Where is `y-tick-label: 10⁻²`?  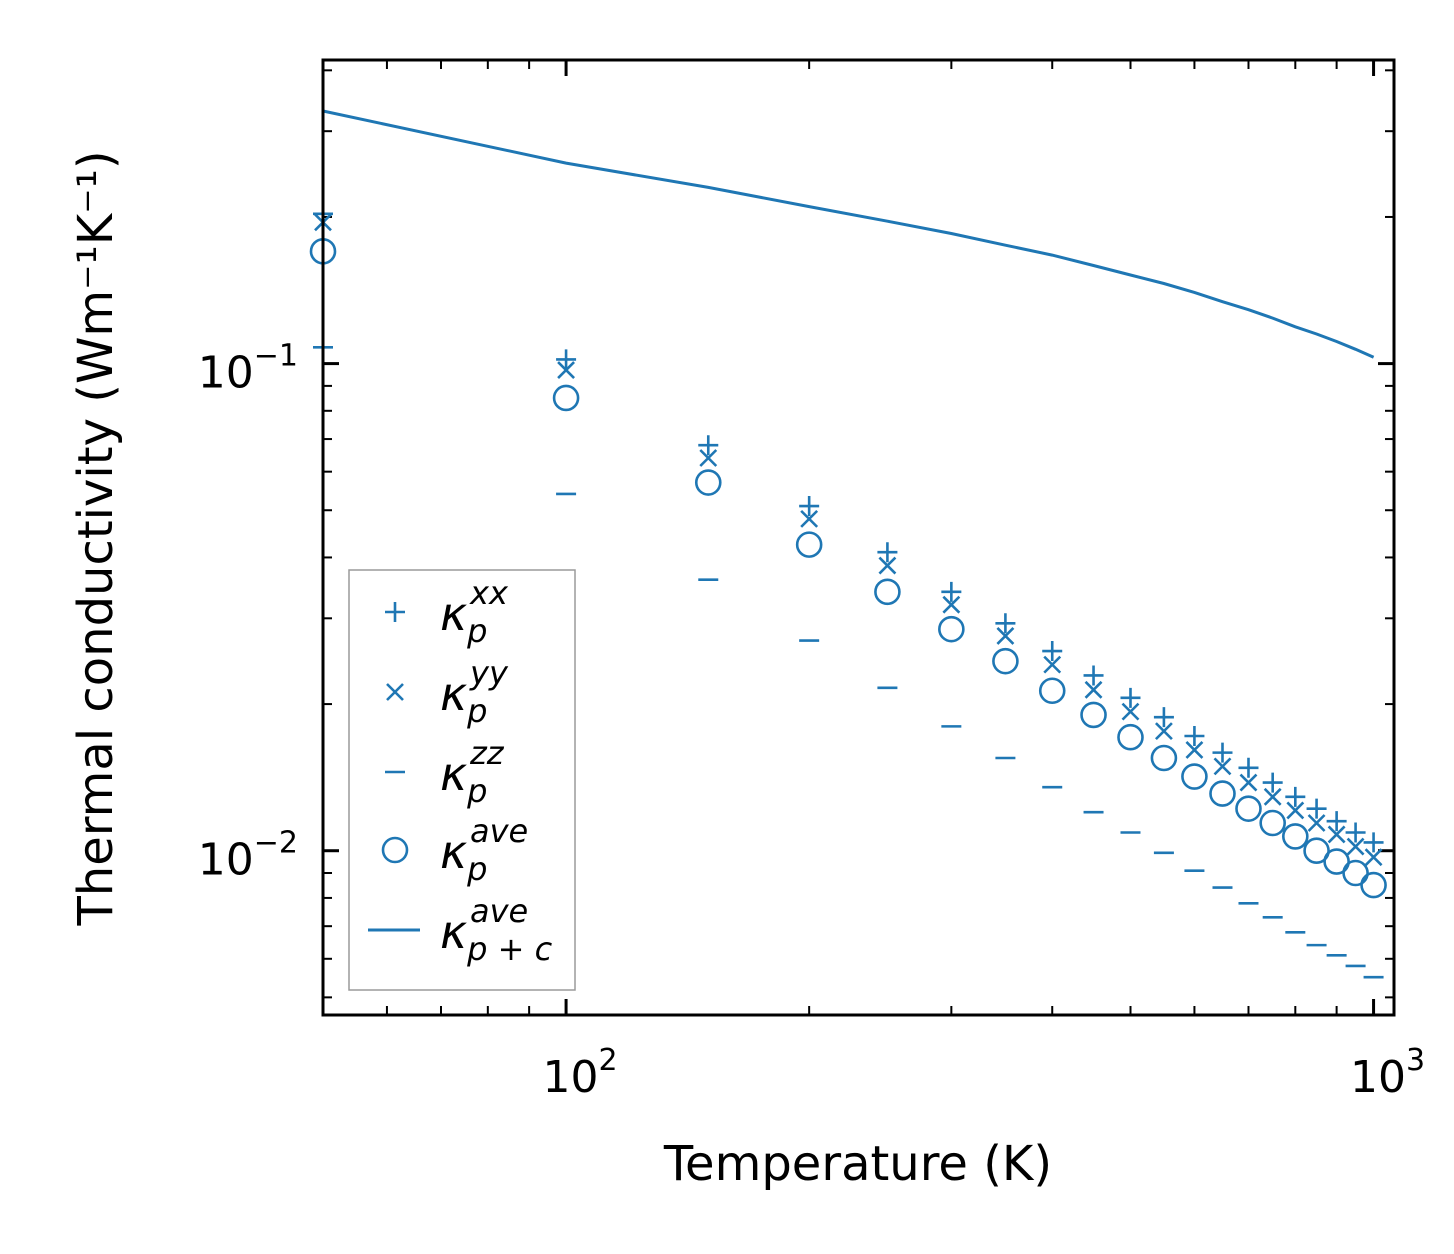 y-tick-label: 10⁻² is located at coordinates (248, 856).